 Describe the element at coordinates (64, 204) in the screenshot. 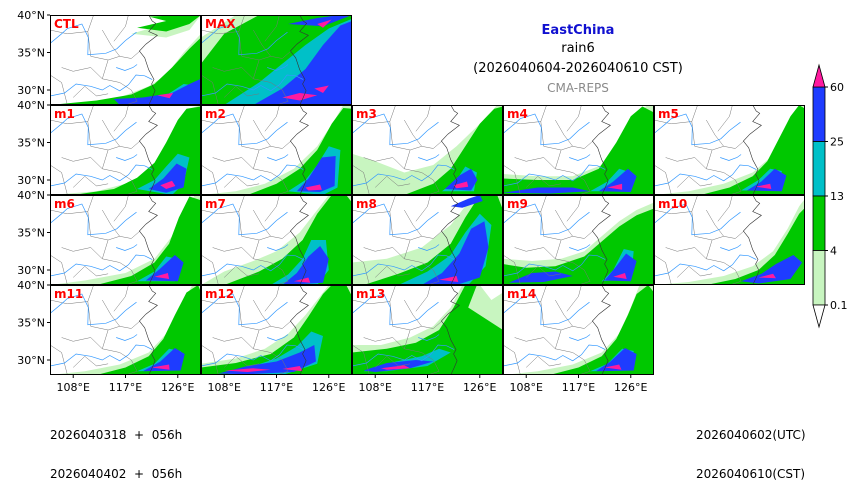

I see `panel-label: m6` at that location.